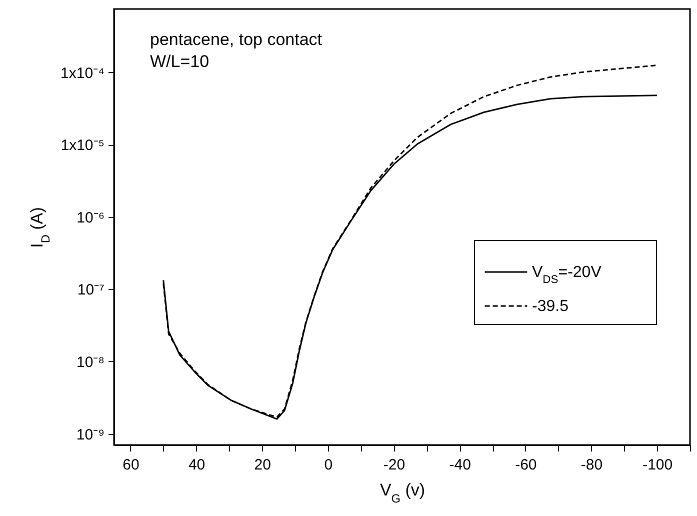 The width and height of the screenshot is (697, 516). Describe the element at coordinates (403, 493) in the screenshot. I see `x-axis-title: V$_{G}$ (v)` at that location.